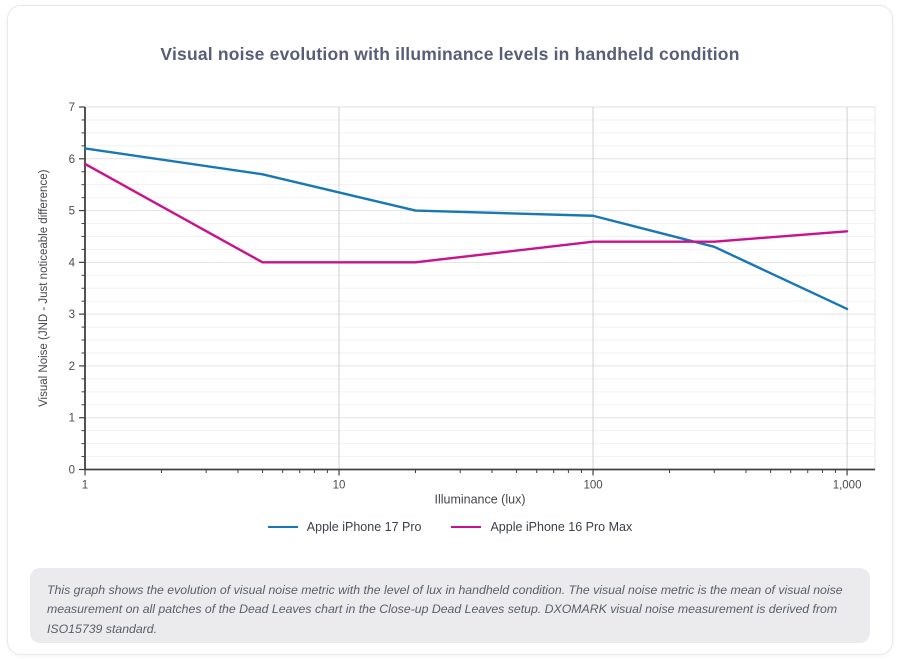 This screenshot has width=900, height=659. I want to click on y-tick-label: 6, so click(72, 160).